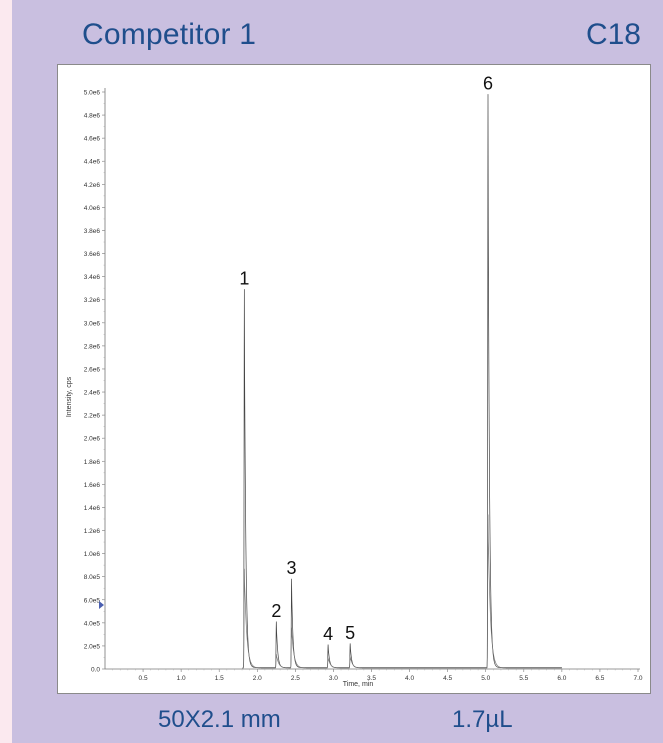  What do you see at coordinates (219, 719) in the screenshot?
I see `column-dimensions: 50X2.1 mm` at bounding box center [219, 719].